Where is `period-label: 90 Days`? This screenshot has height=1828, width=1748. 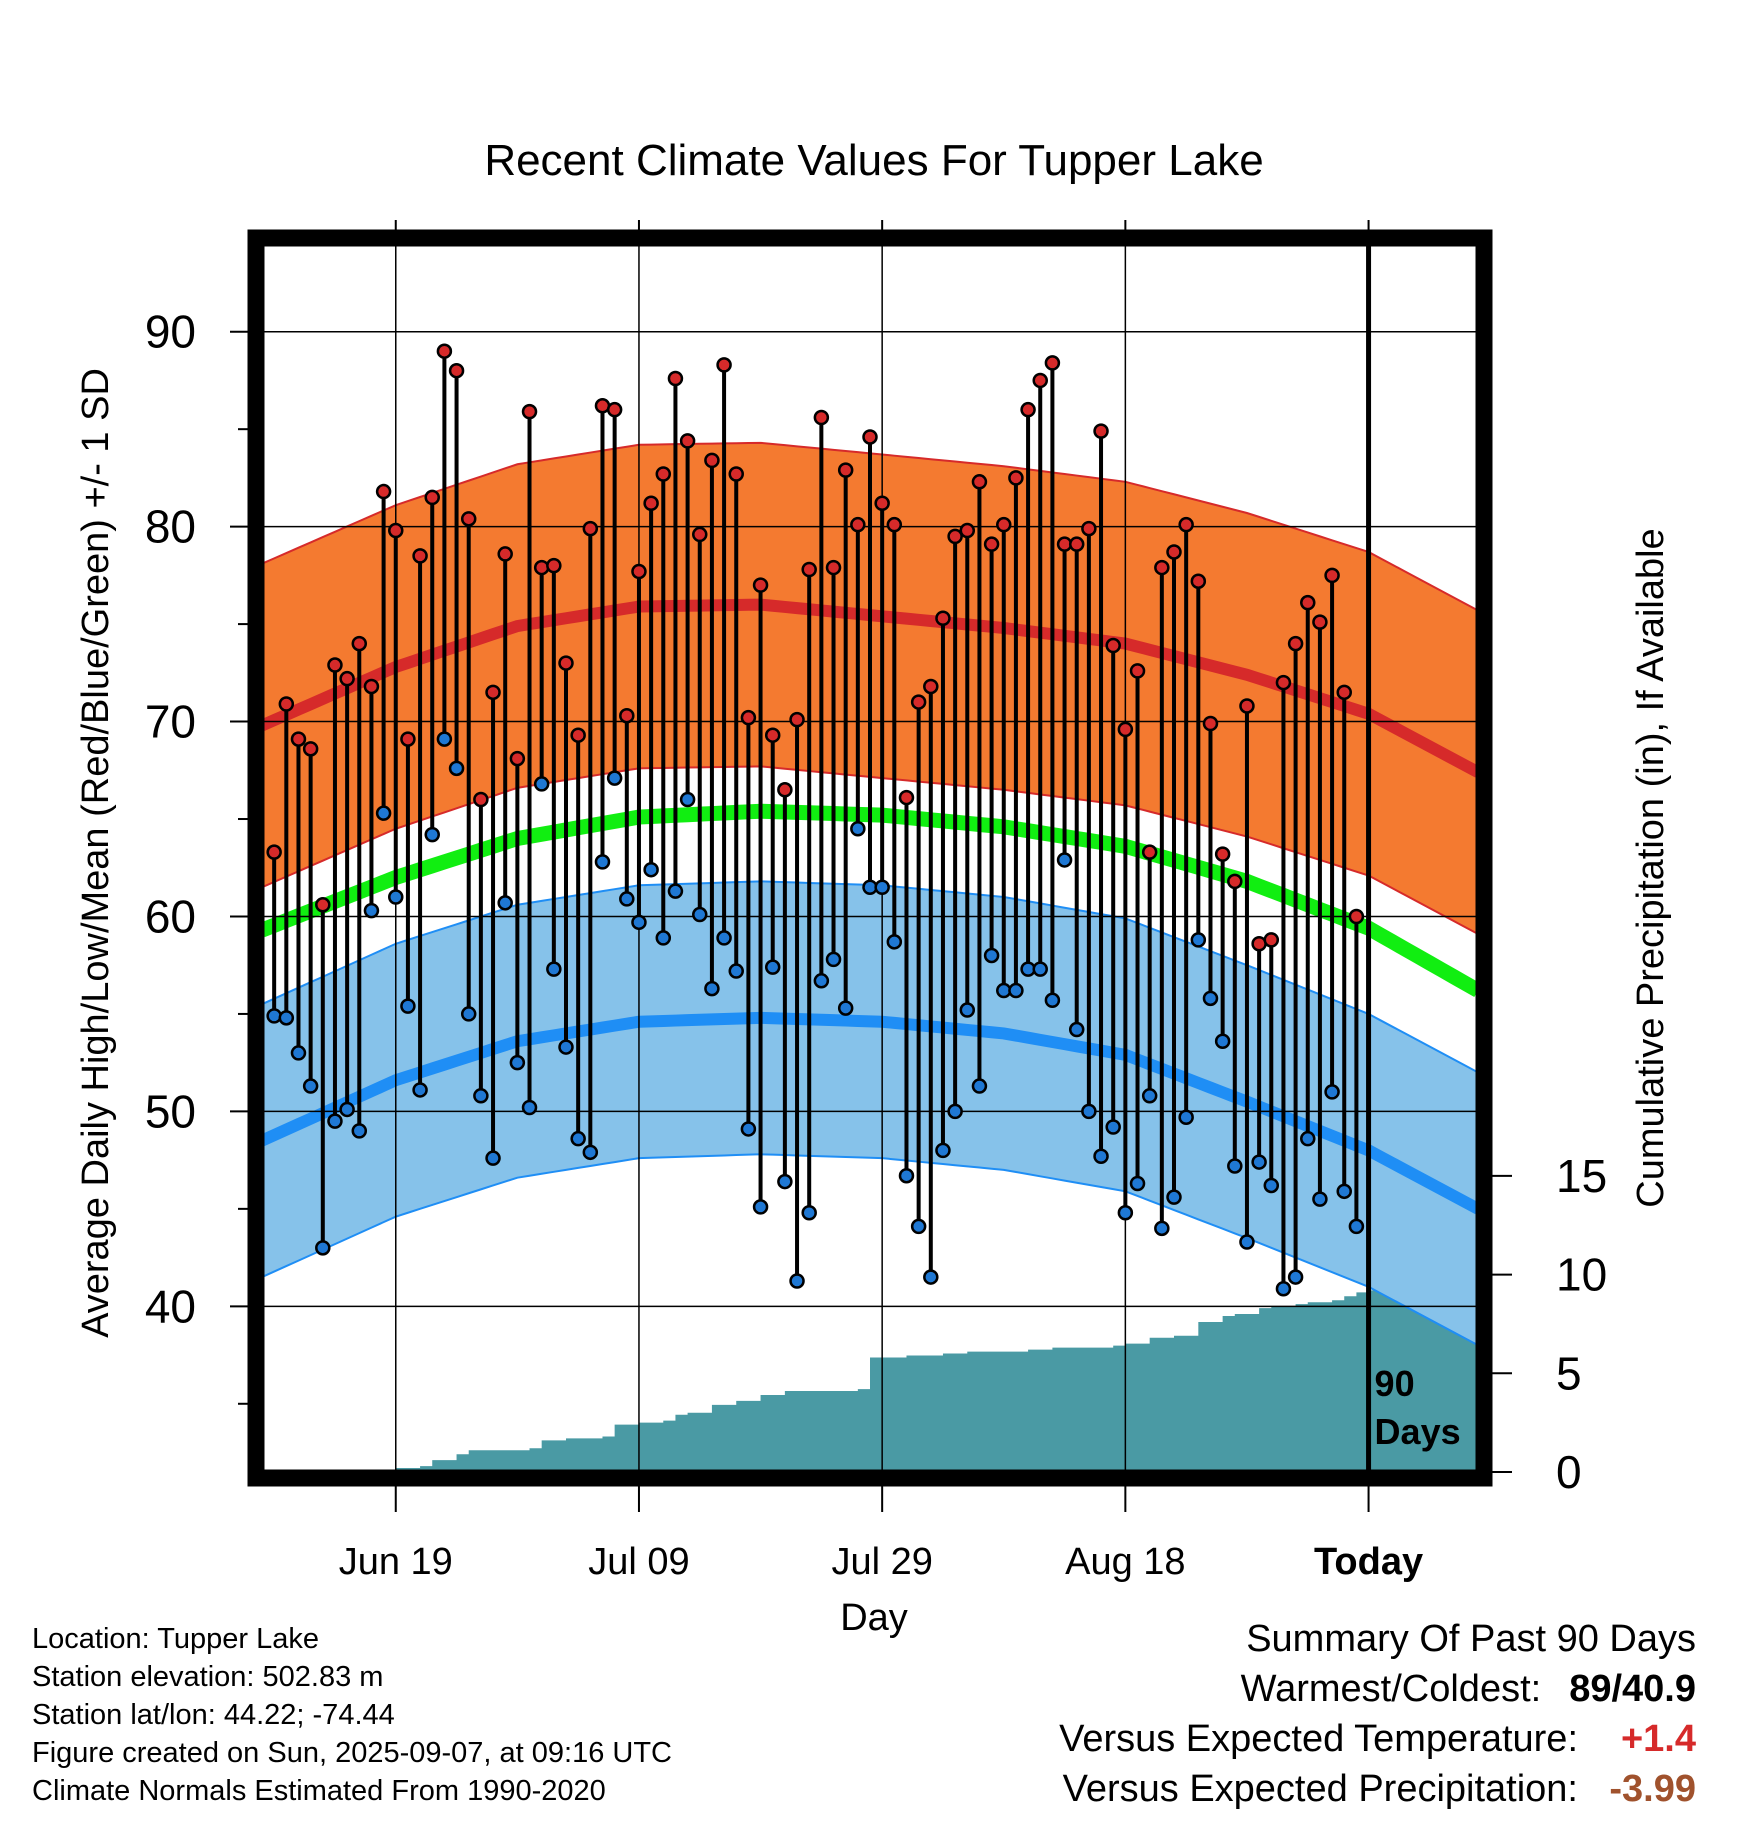
period-label: 90 Days is located at coordinates (1418, 1407).